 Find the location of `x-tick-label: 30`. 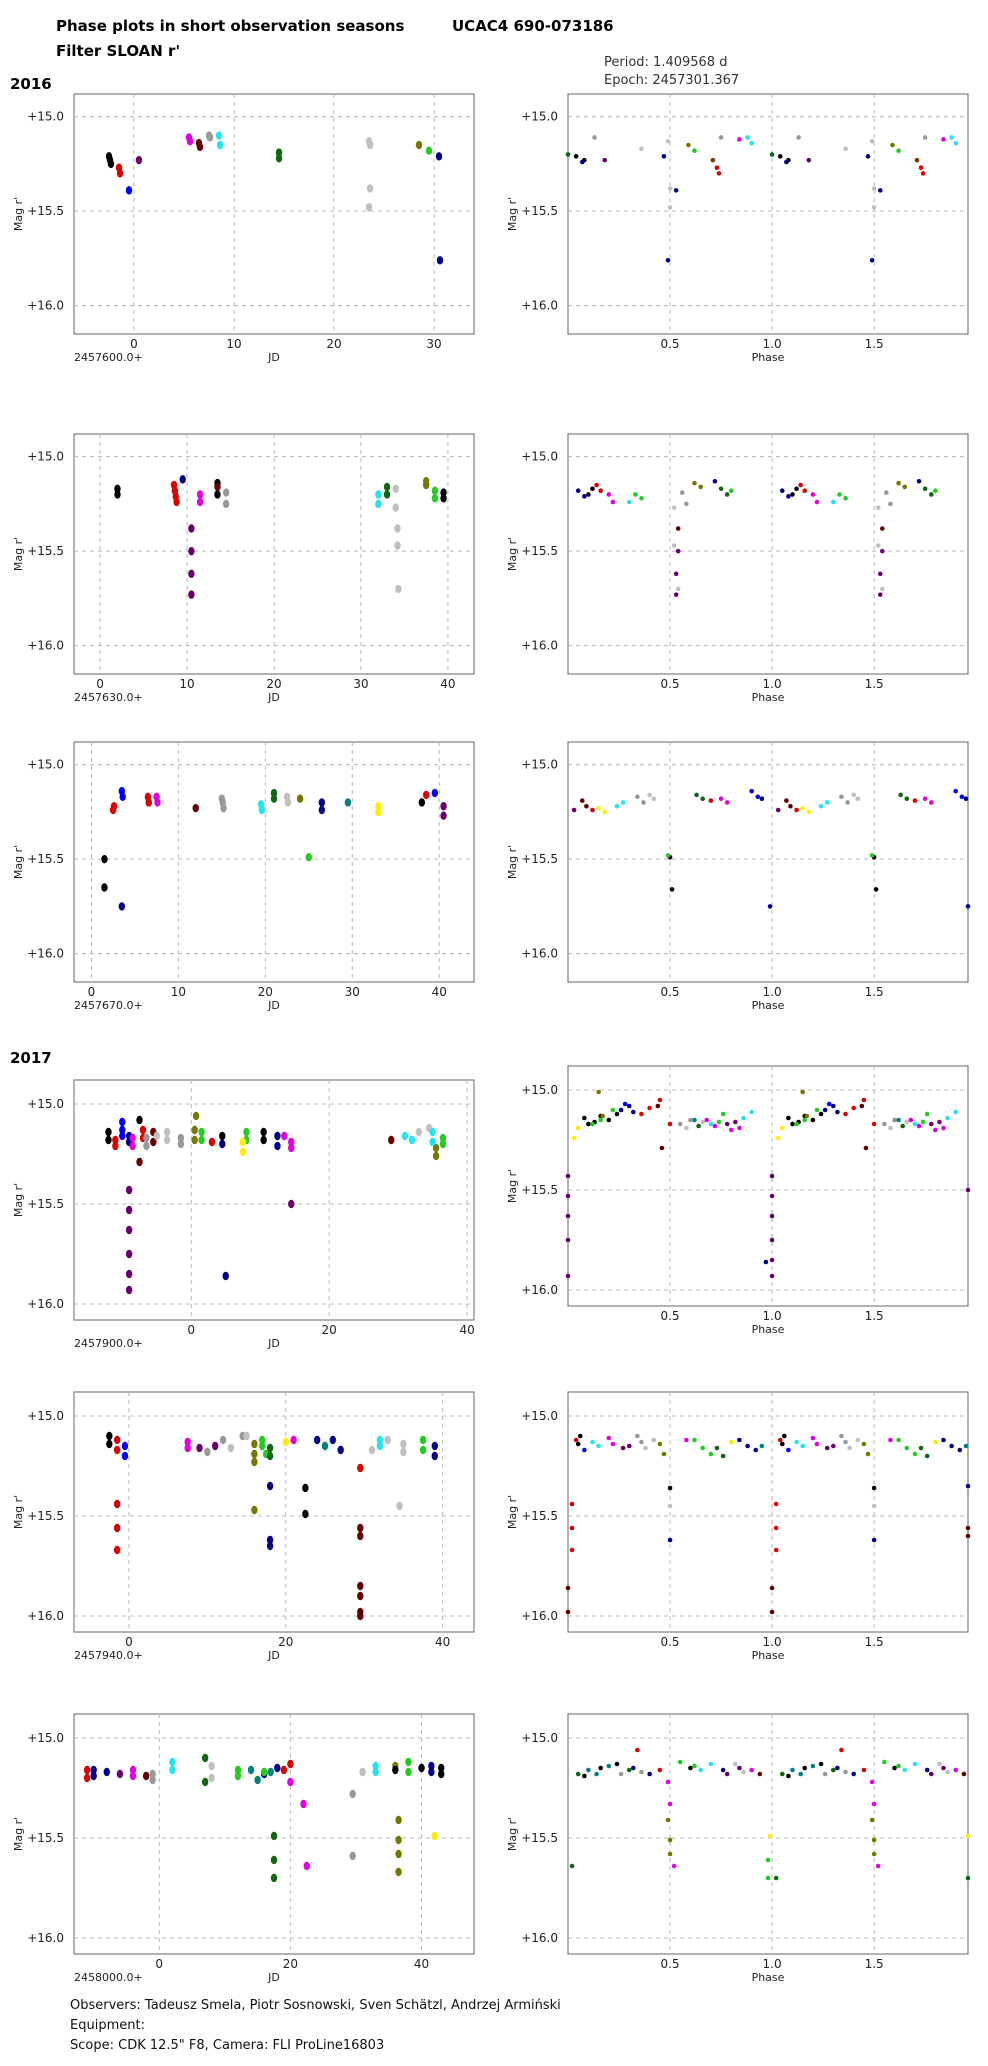

x-tick-label: 30 is located at coordinates (433, 344).